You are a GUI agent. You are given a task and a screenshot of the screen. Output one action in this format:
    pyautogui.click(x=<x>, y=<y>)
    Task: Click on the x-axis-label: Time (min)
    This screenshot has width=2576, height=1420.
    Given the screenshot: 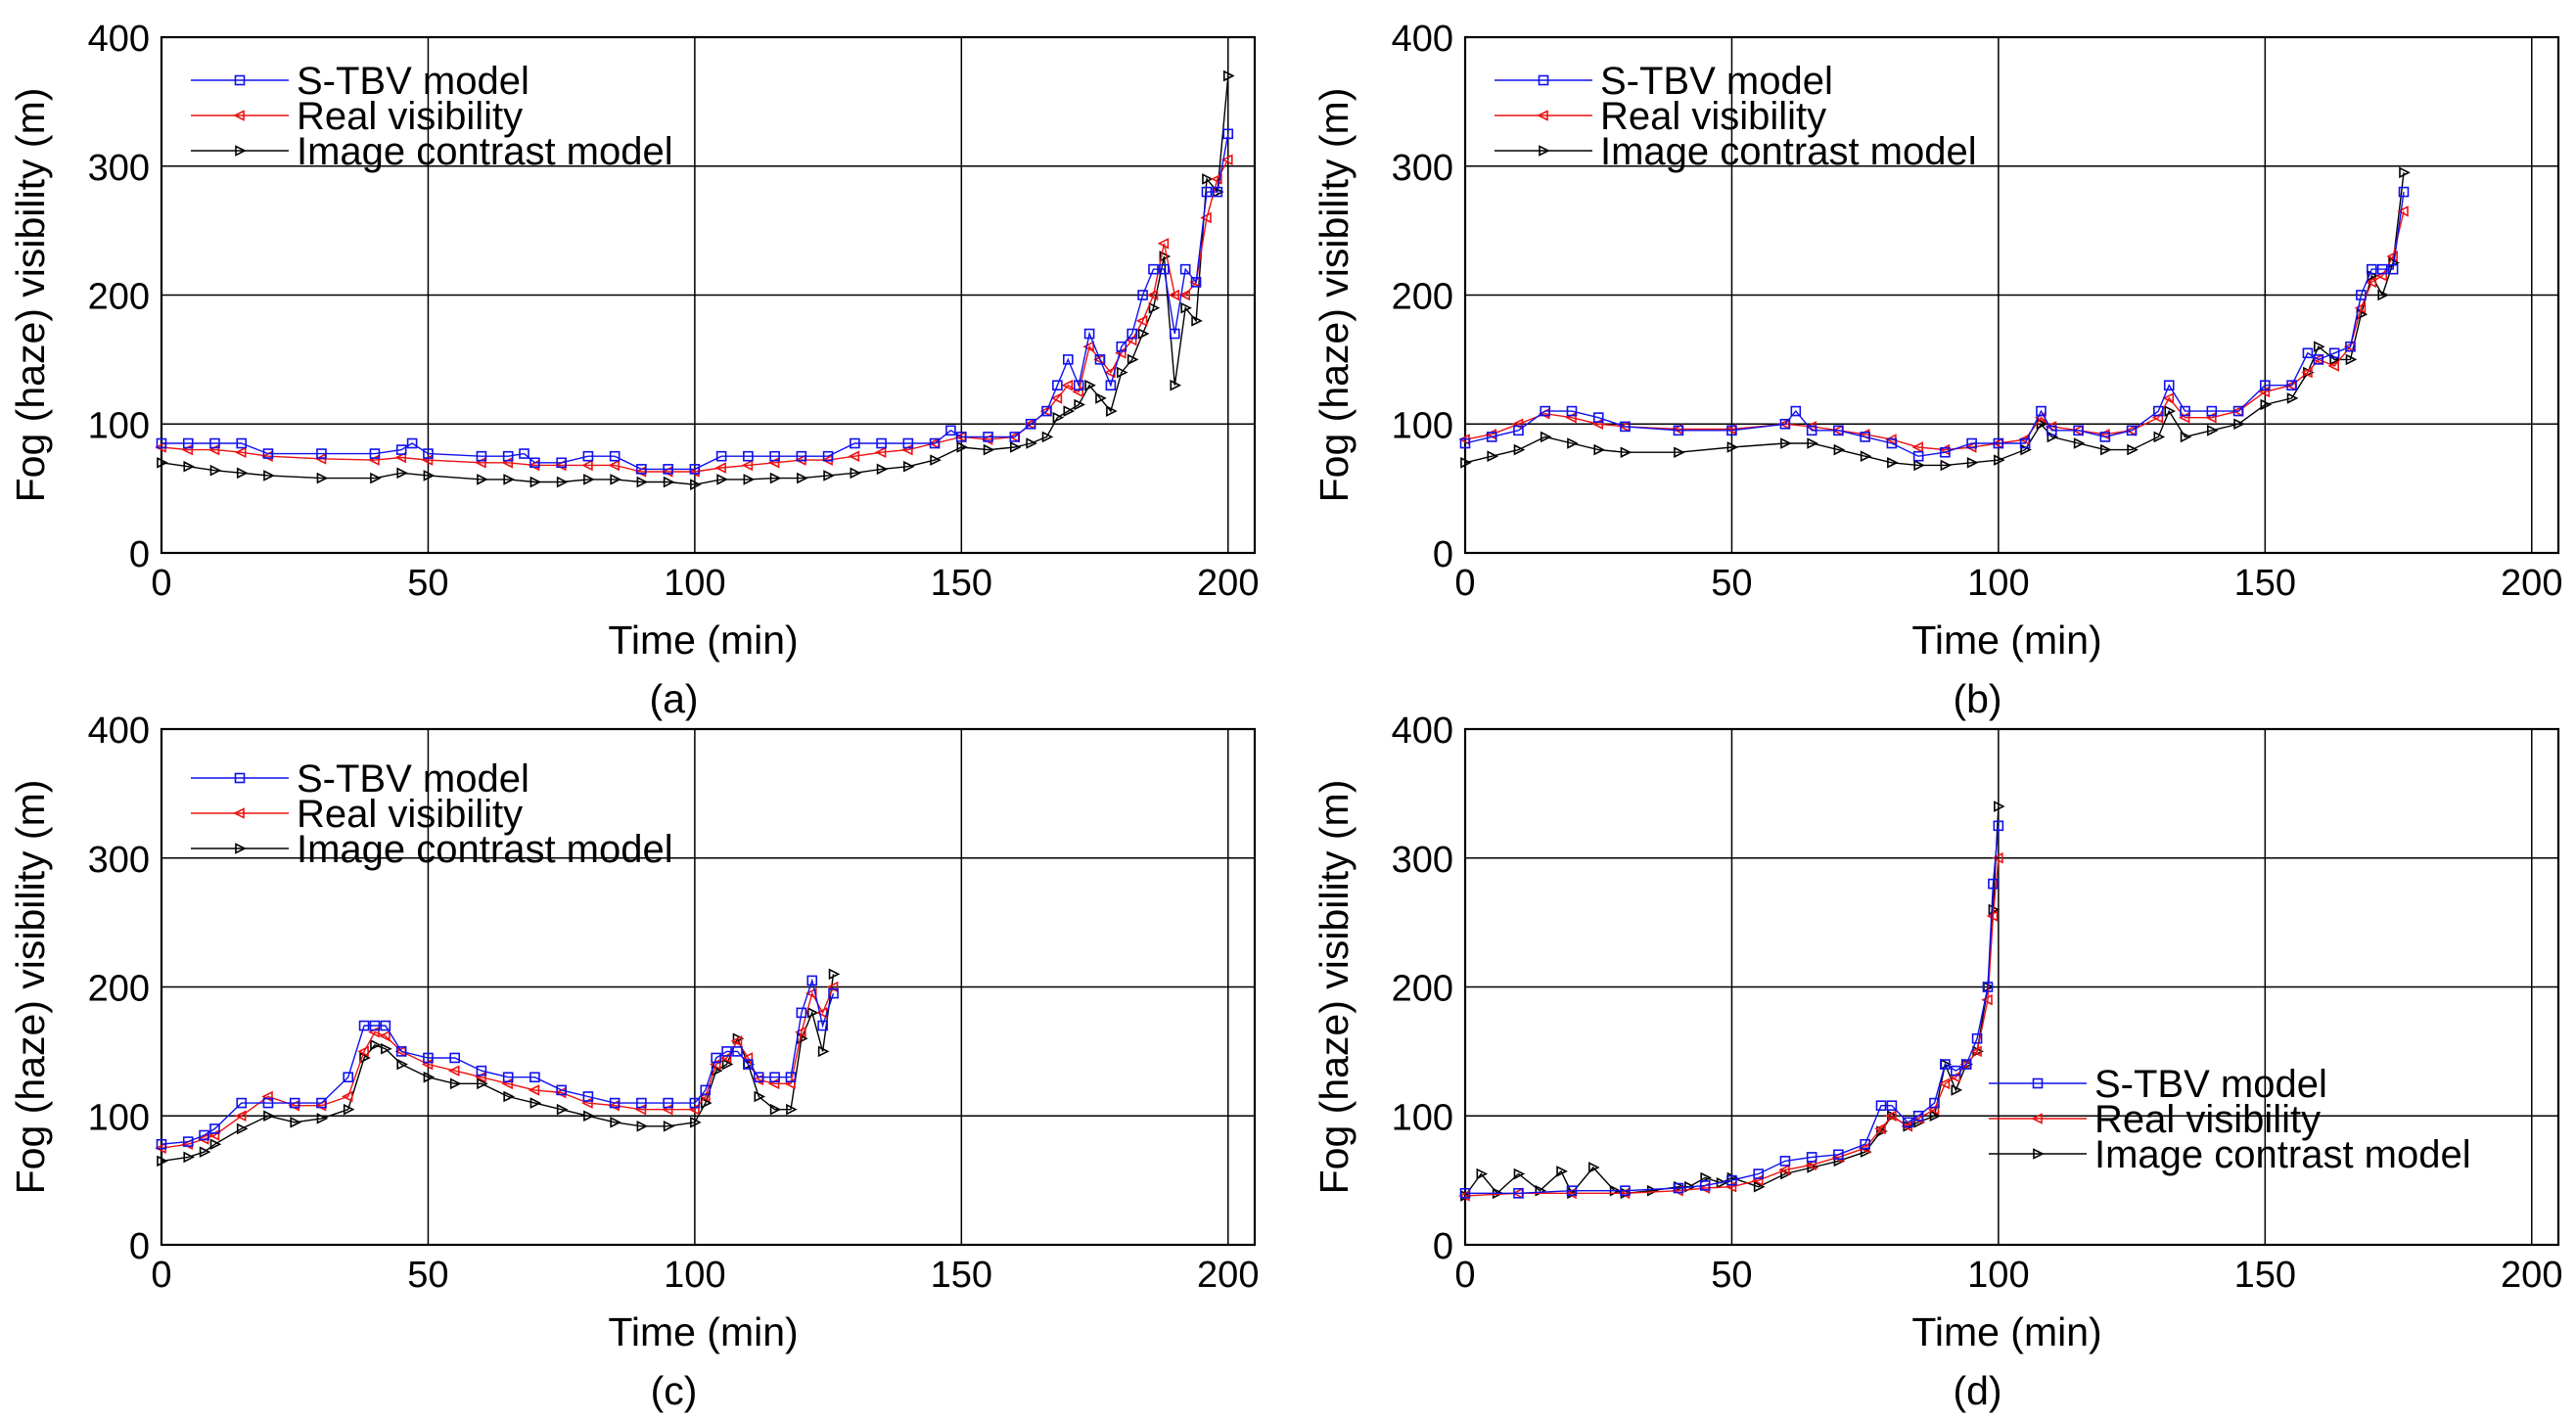 What is the action you would take?
    pyautogui.click(x=2006, y=641)
    